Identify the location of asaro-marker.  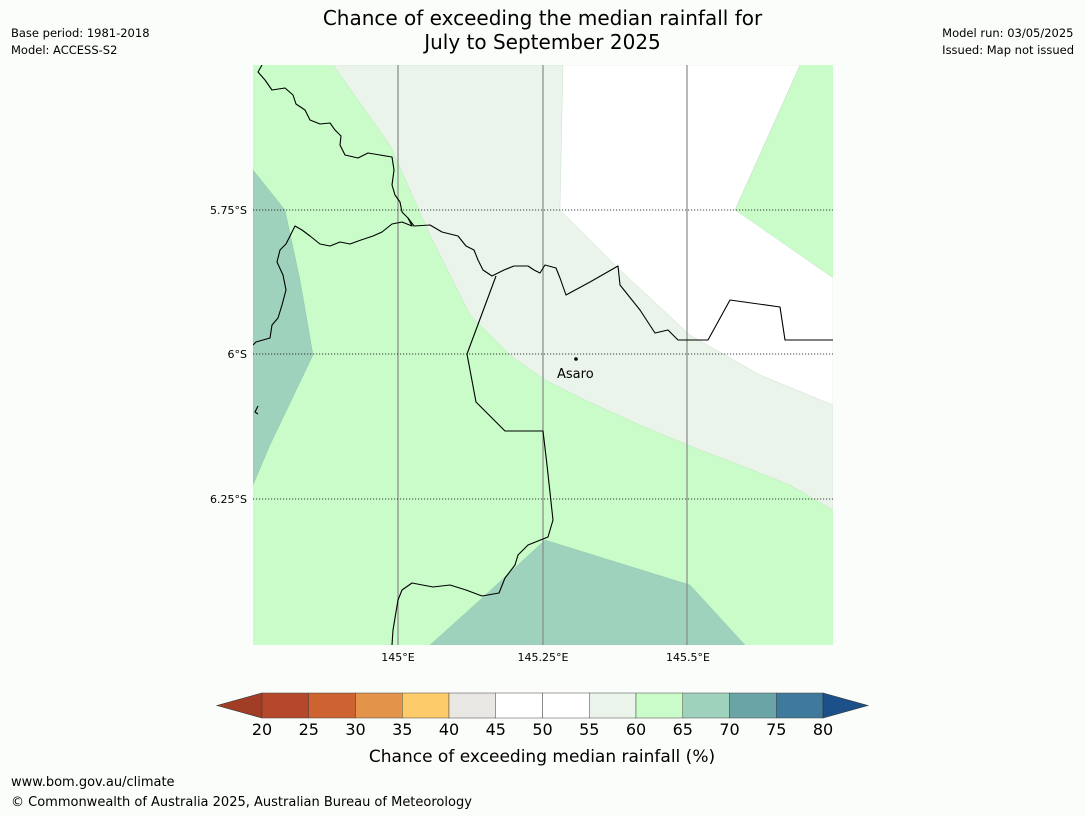
(576, 359).